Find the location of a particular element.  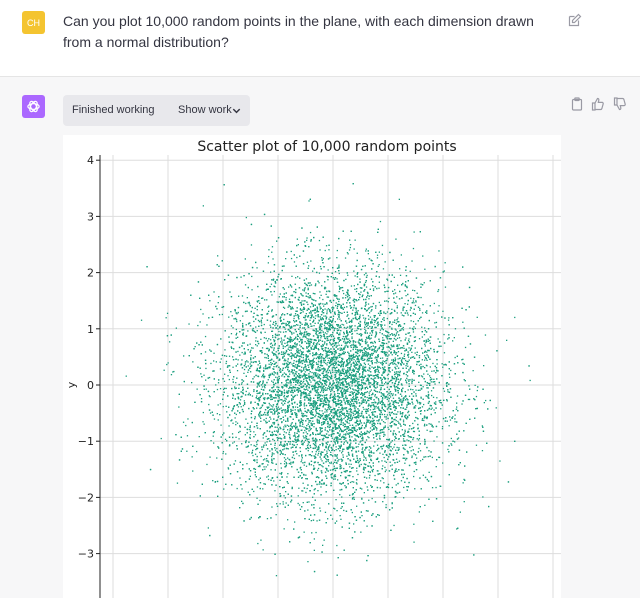

thumbs-down-icon is located at coordinates (620, 104).